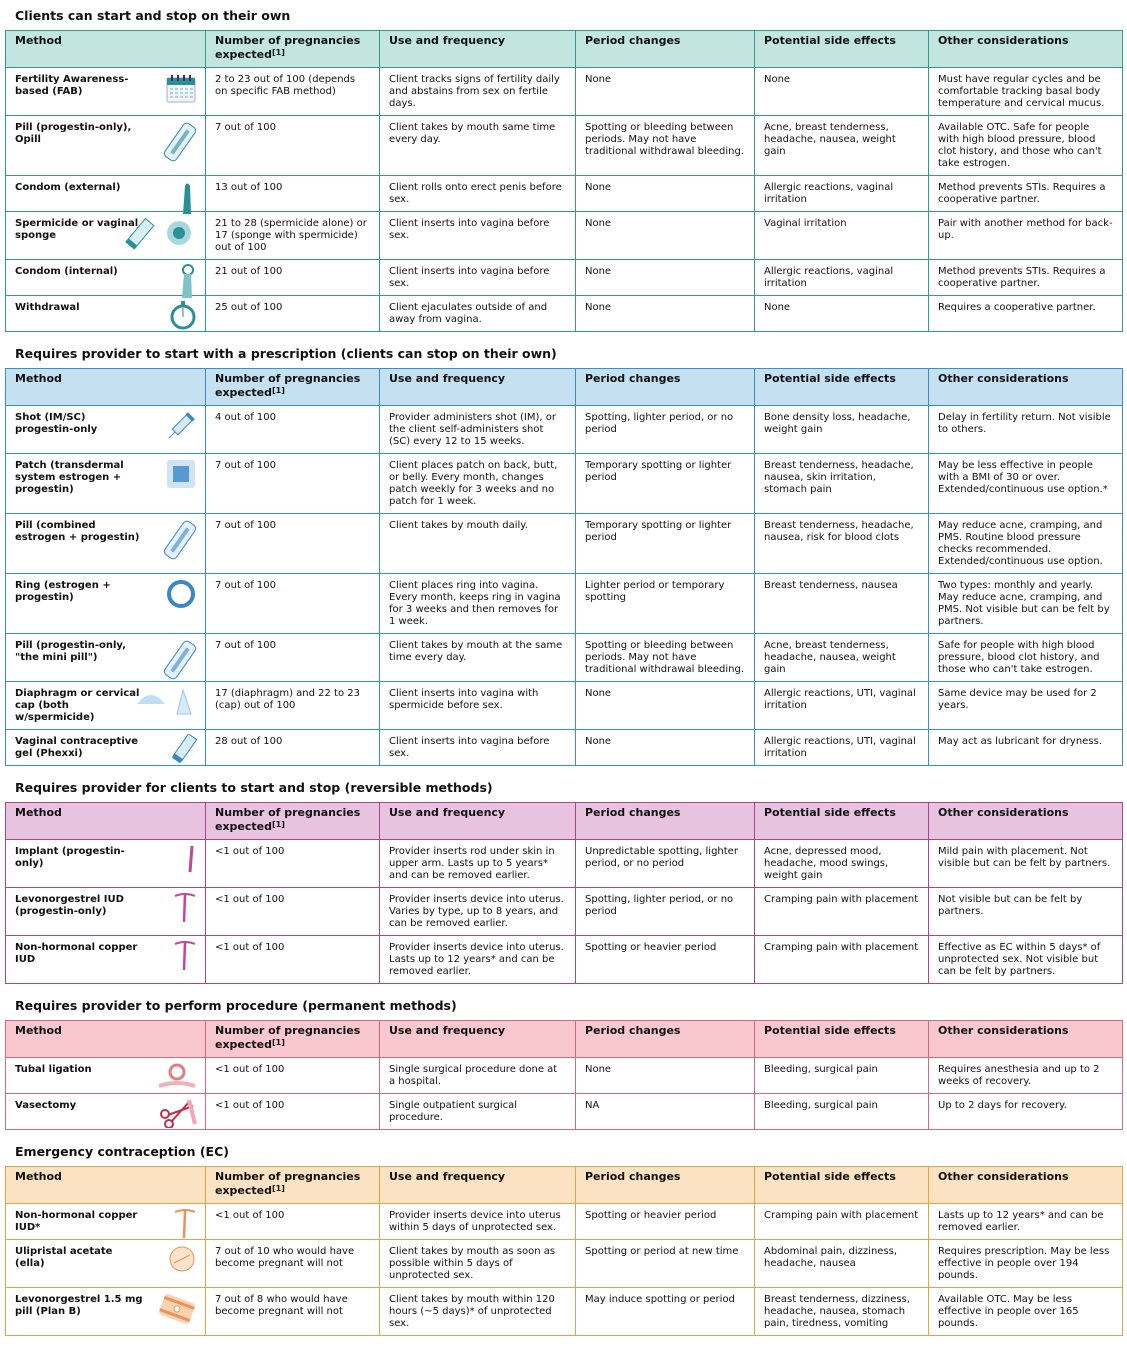  Describe the element at coordinates (1025, 313) in the screenshot. I see `other-cell: Requires a cooperative partner.` at that location.